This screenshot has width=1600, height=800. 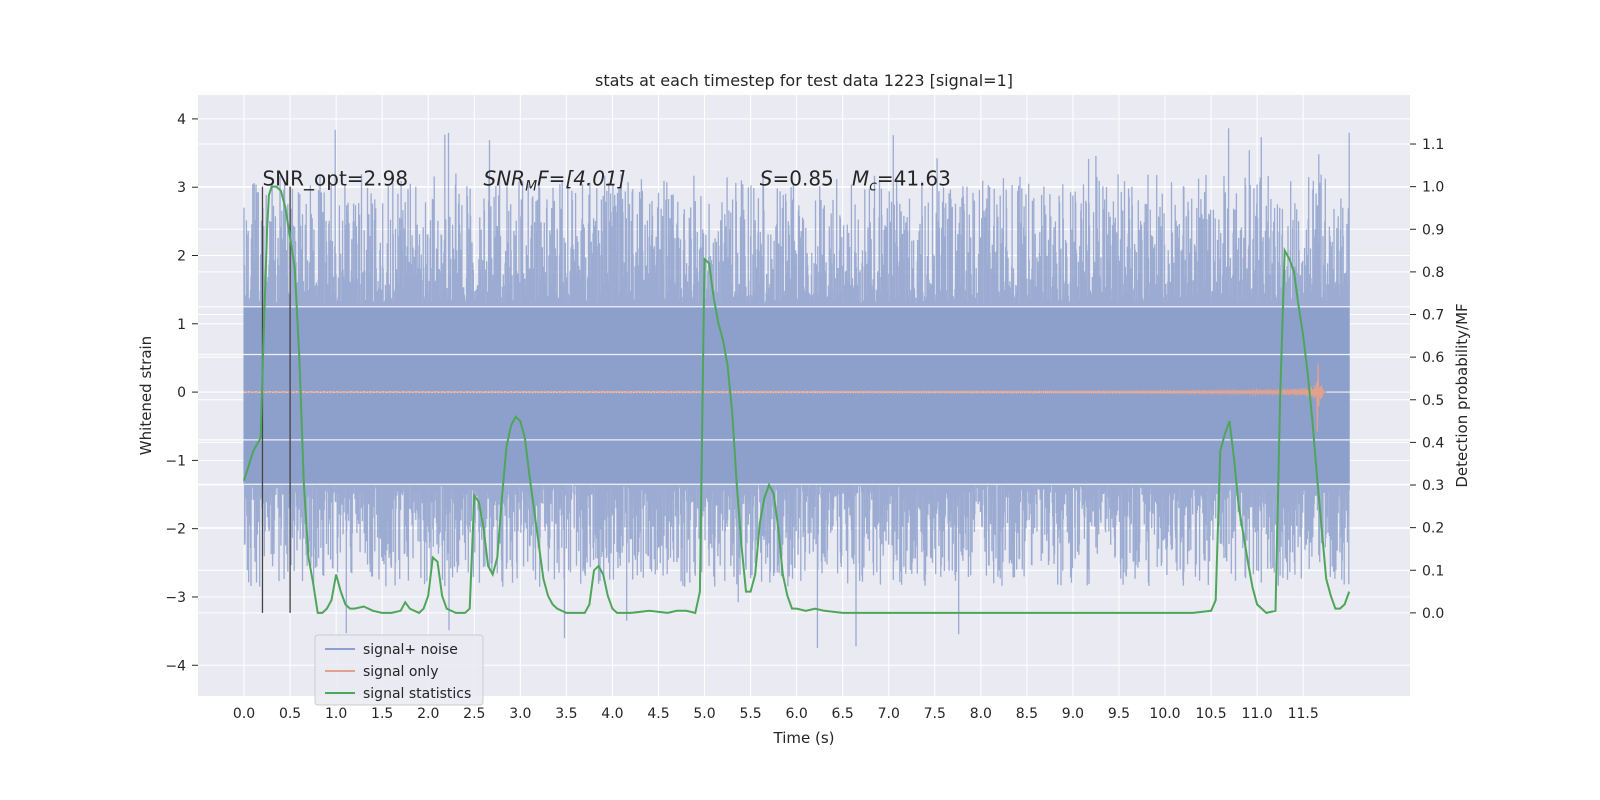 I want to click on legend-box, so click(x=399, y=670).